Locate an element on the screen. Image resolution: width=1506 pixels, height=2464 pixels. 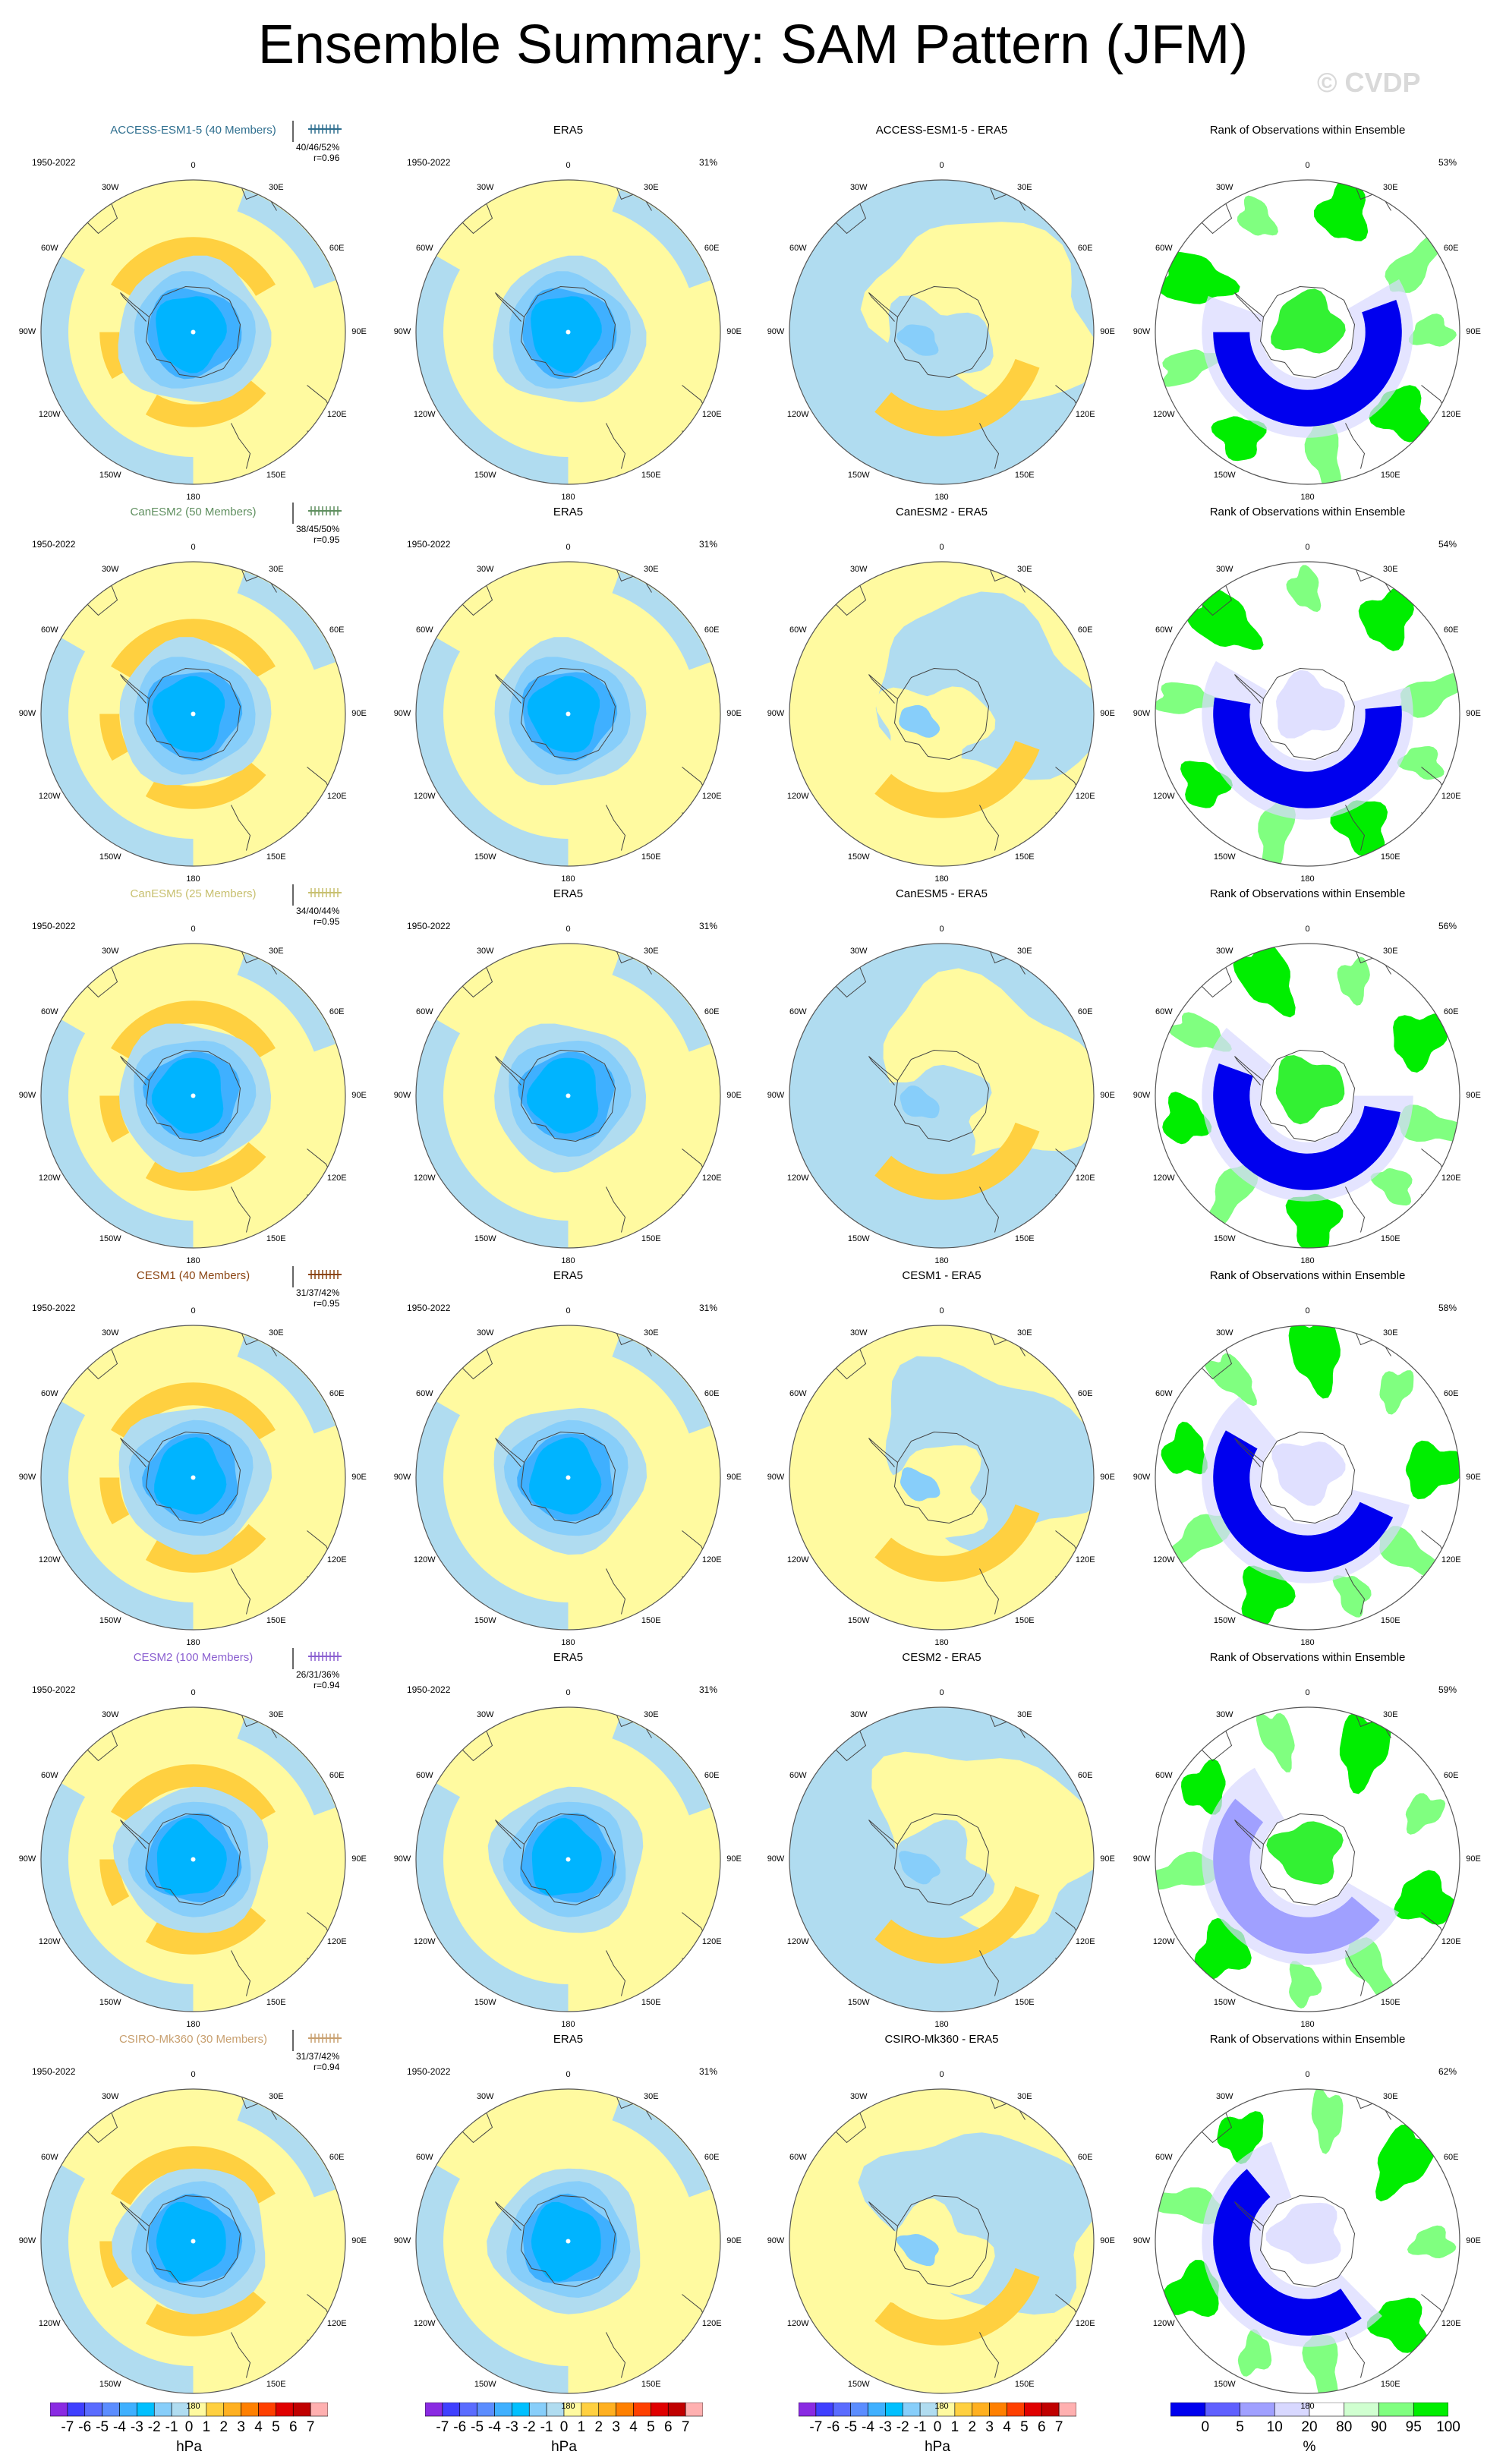
lon-label-0-r6-c1: 0 is located at coordinates (193, 2074).